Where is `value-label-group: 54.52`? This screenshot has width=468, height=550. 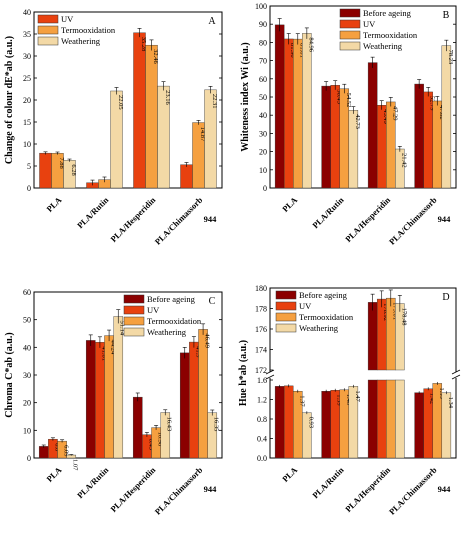 value-label-group: 54.52 is located at coordinates (348, 100).